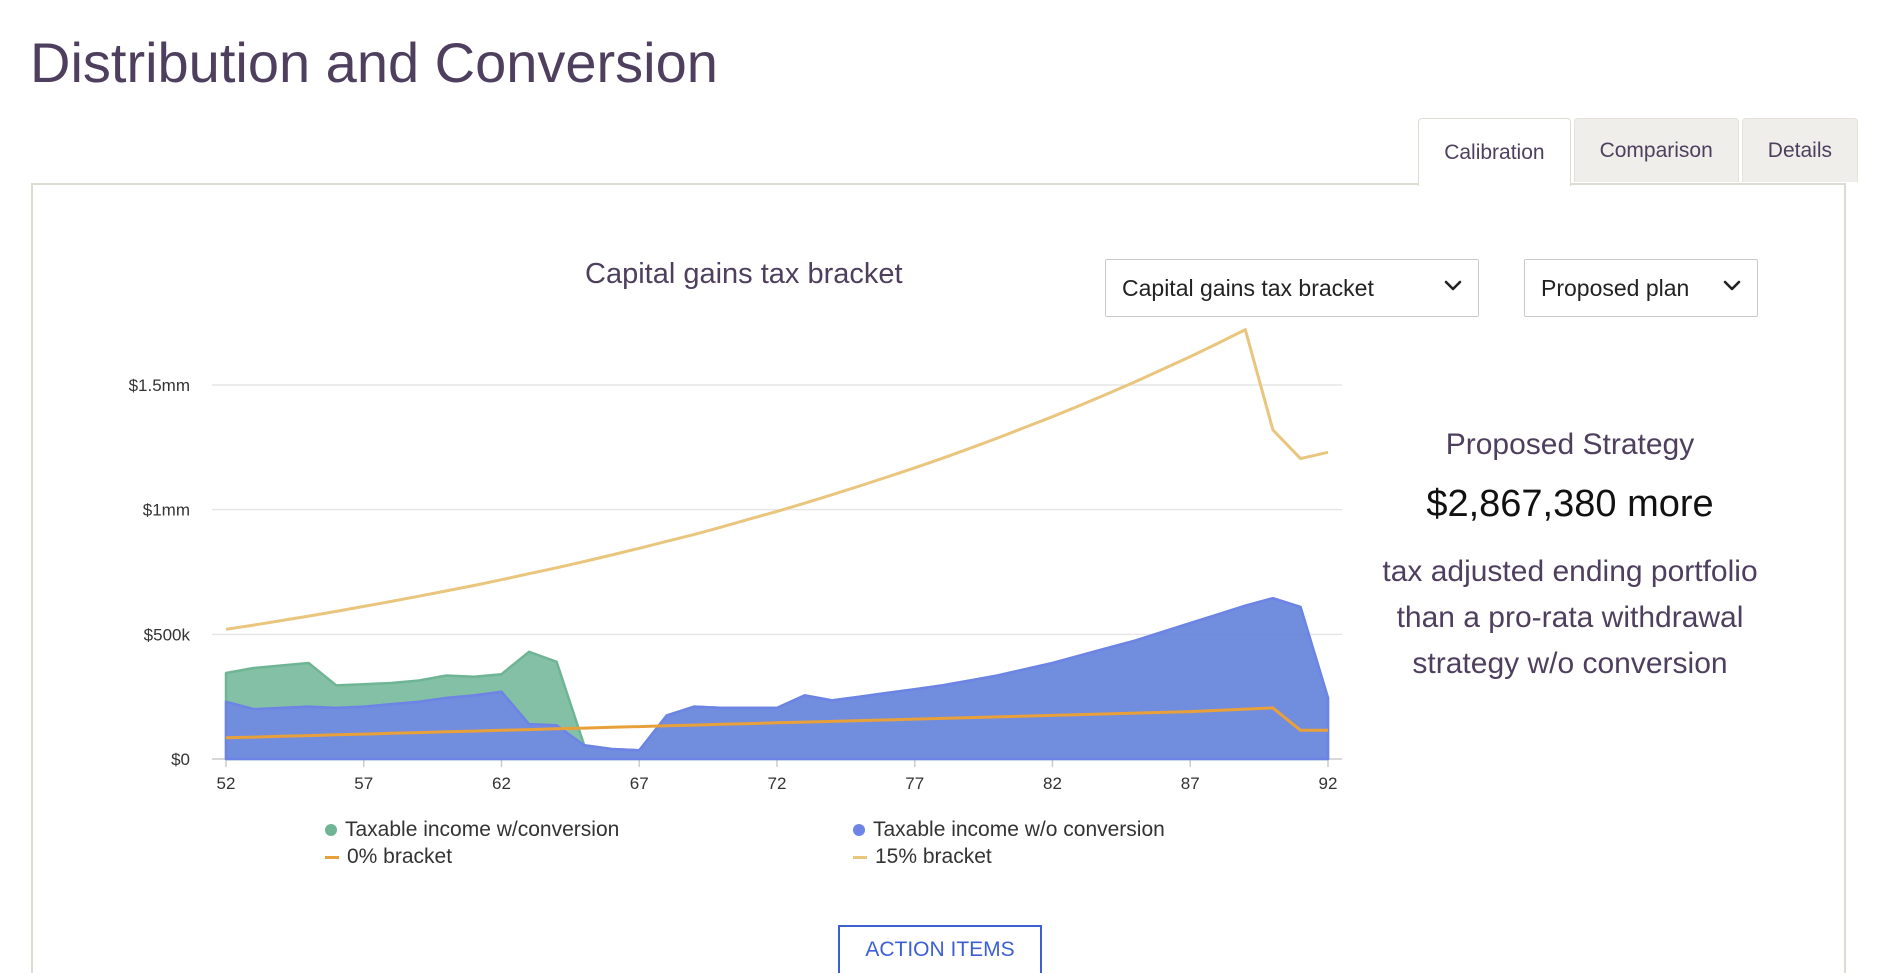  Describe the element at coordinates (1615, 287) in the screenshot. I see `plan-select-value: Proposed plan` at that location.